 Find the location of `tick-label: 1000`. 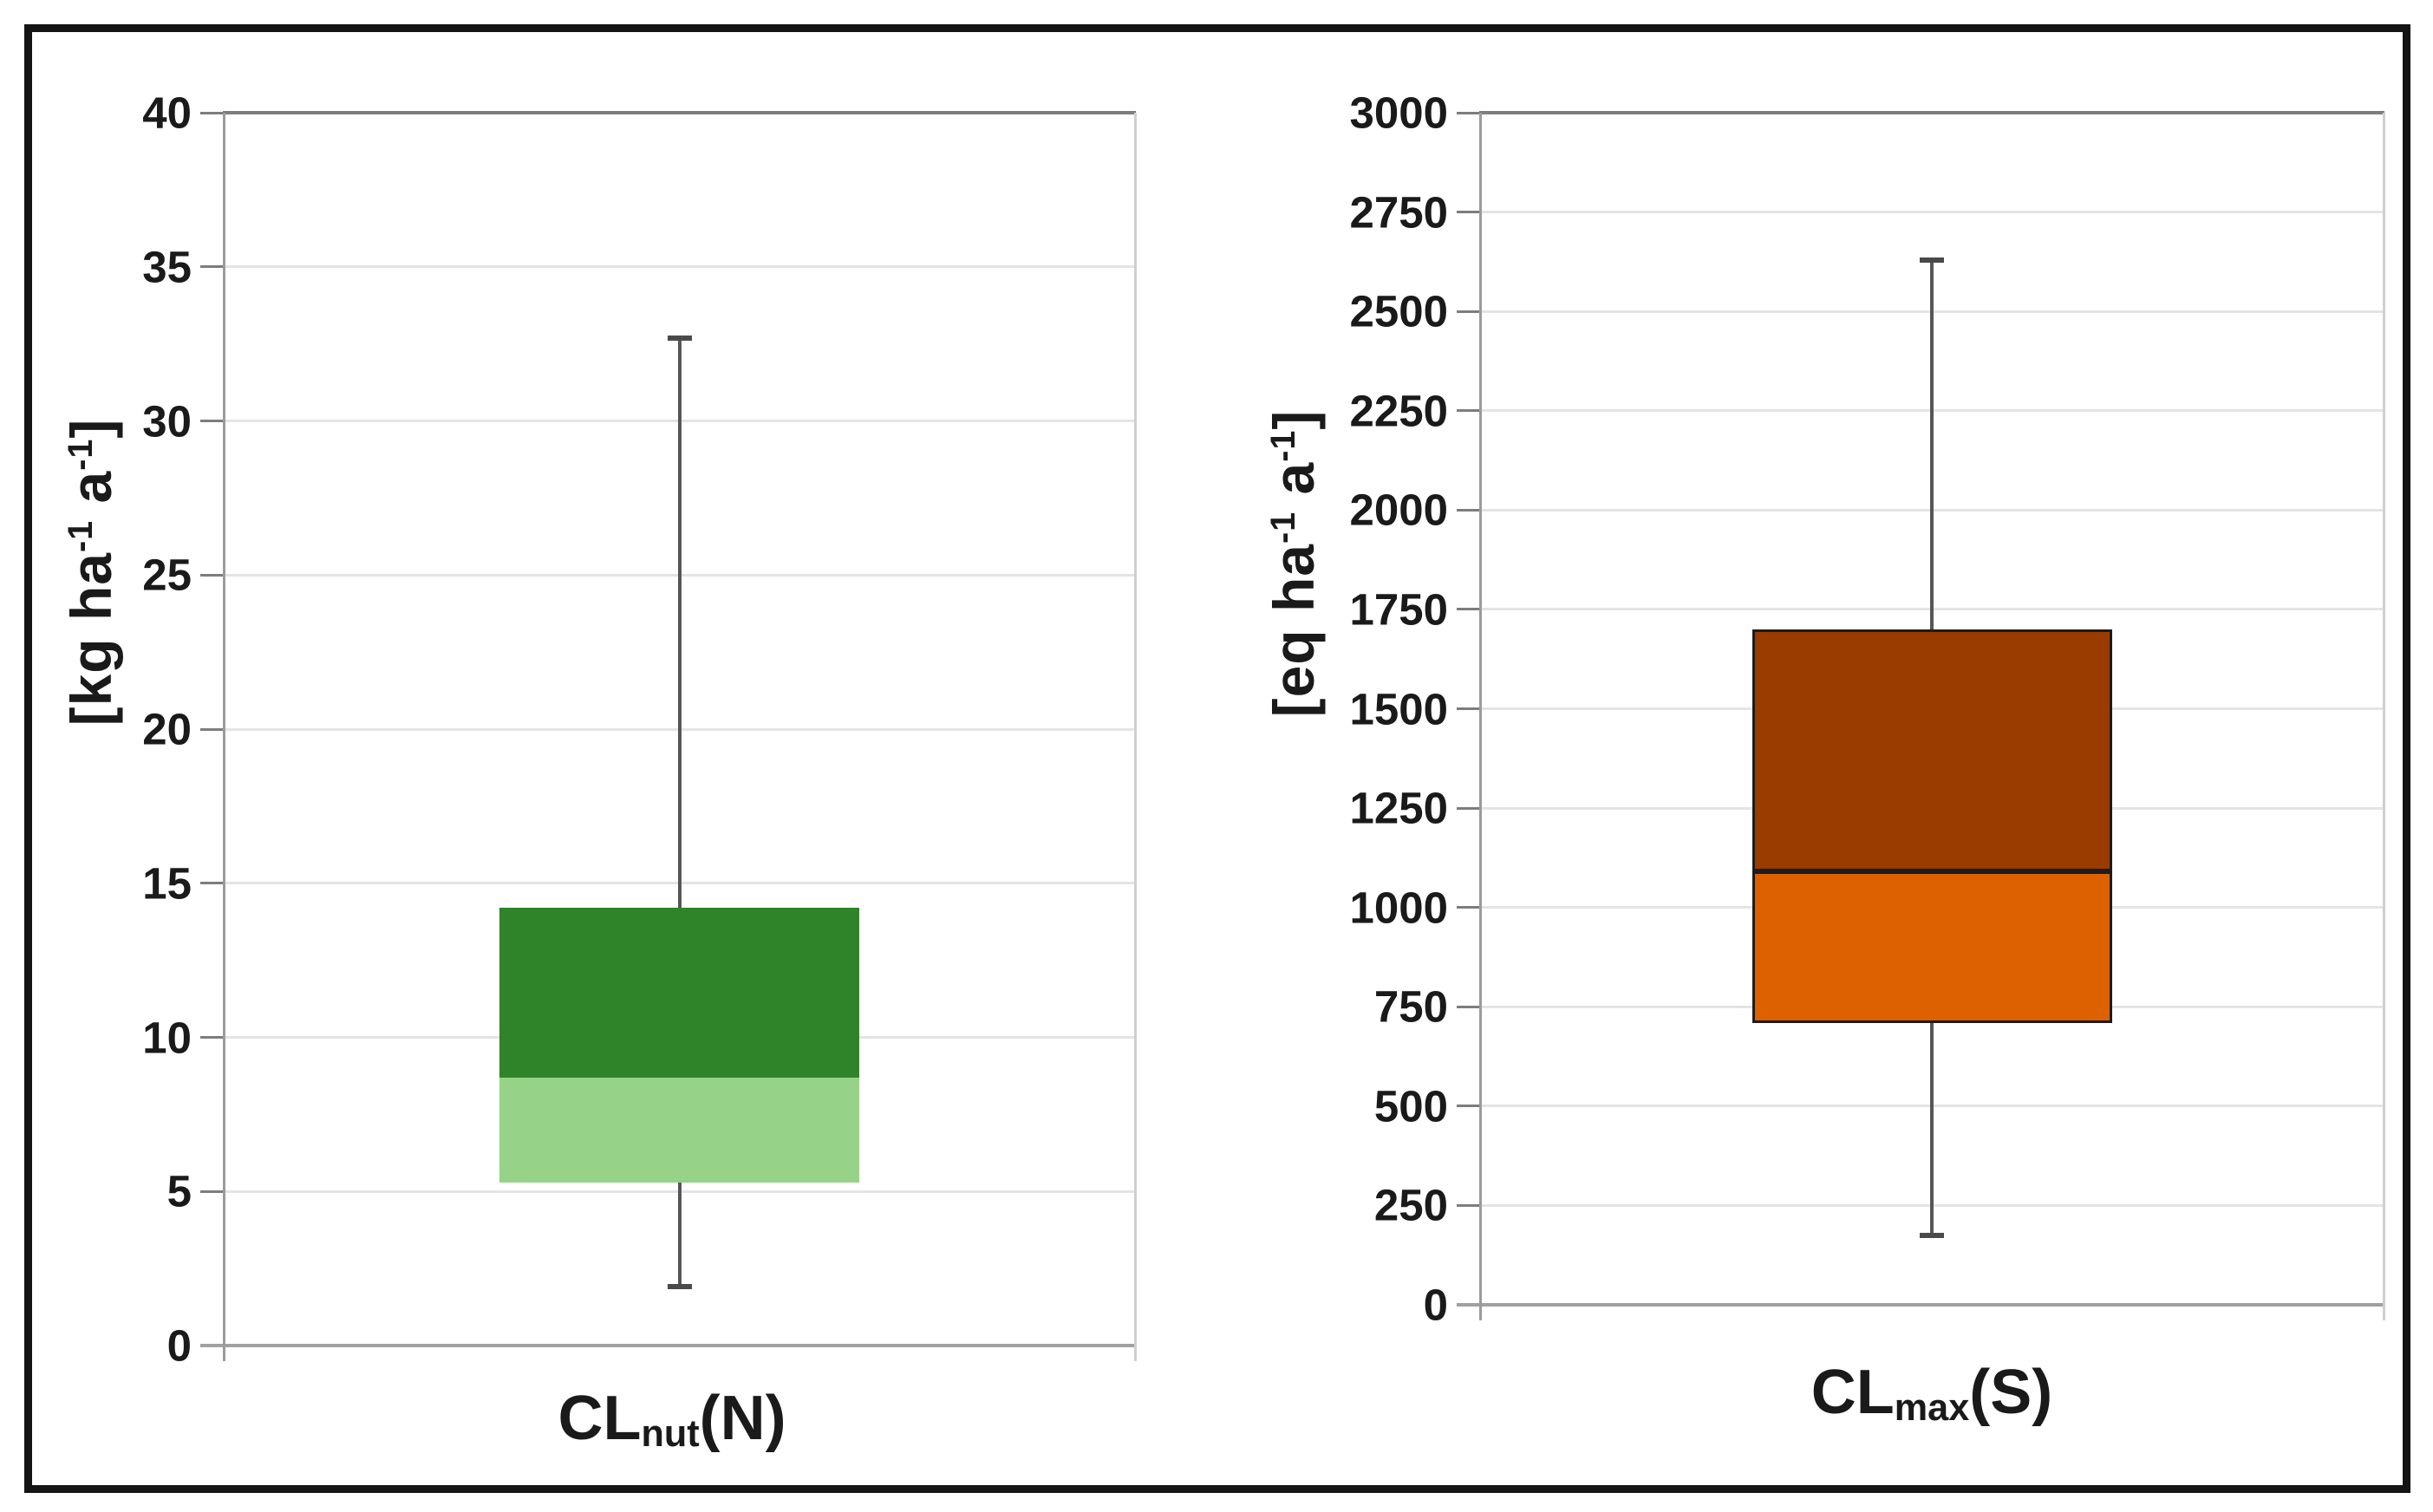

tick-label: 1000 is located at coordinates (1399, 908).